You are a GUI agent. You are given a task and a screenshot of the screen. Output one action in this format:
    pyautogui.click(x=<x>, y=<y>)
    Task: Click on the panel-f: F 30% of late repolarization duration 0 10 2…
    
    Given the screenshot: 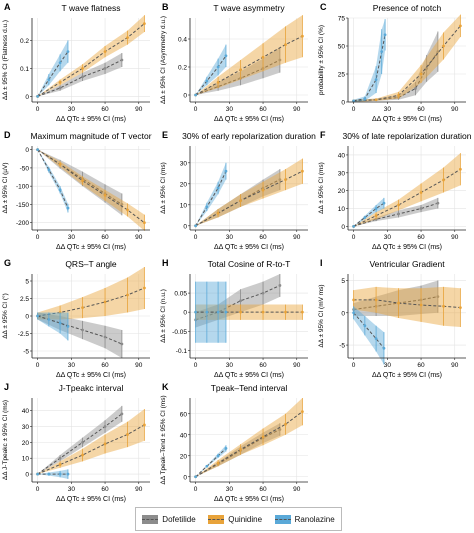 What is the action you would take?
    pyautogui.click(x=395, y=190)
    